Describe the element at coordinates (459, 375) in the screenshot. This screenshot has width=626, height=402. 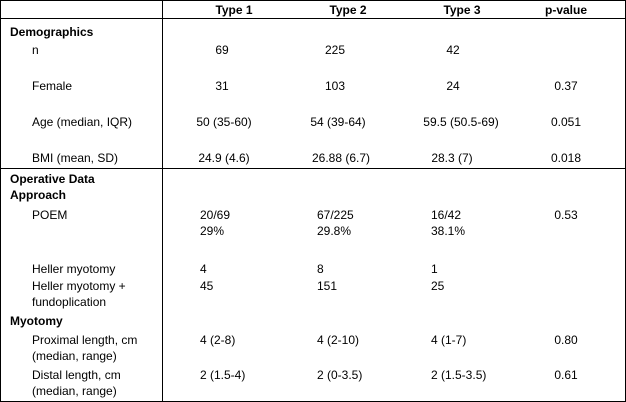
I see `cell-type3: 2 (1.5-3.5)` at that location.